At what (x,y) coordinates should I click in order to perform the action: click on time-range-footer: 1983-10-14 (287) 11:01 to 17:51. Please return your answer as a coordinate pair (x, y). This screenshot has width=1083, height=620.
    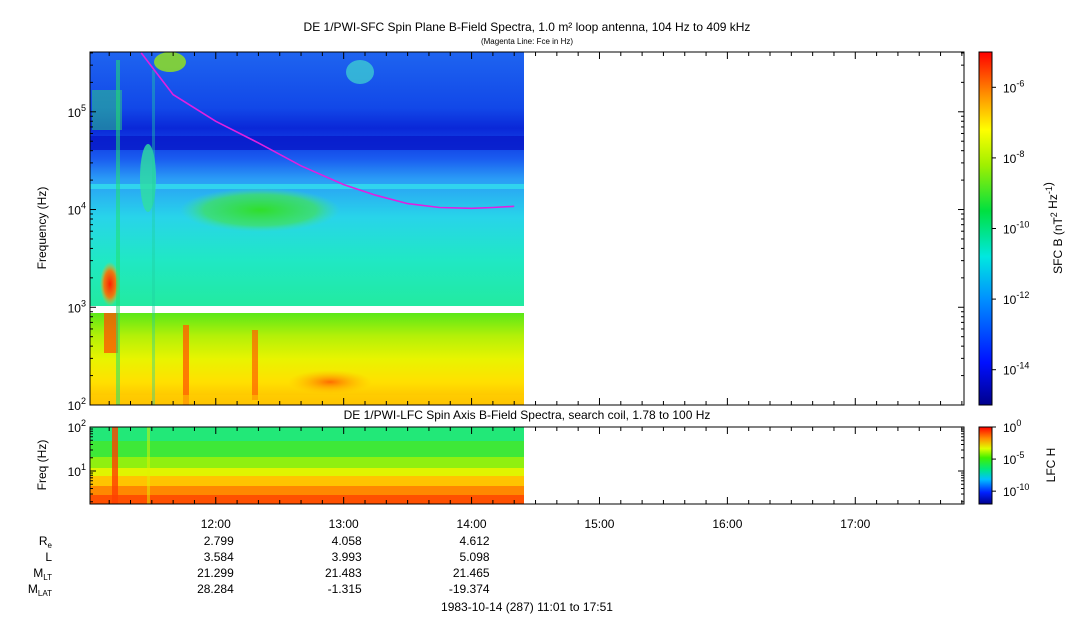
    Looking at the image, I should click on (527, 607).